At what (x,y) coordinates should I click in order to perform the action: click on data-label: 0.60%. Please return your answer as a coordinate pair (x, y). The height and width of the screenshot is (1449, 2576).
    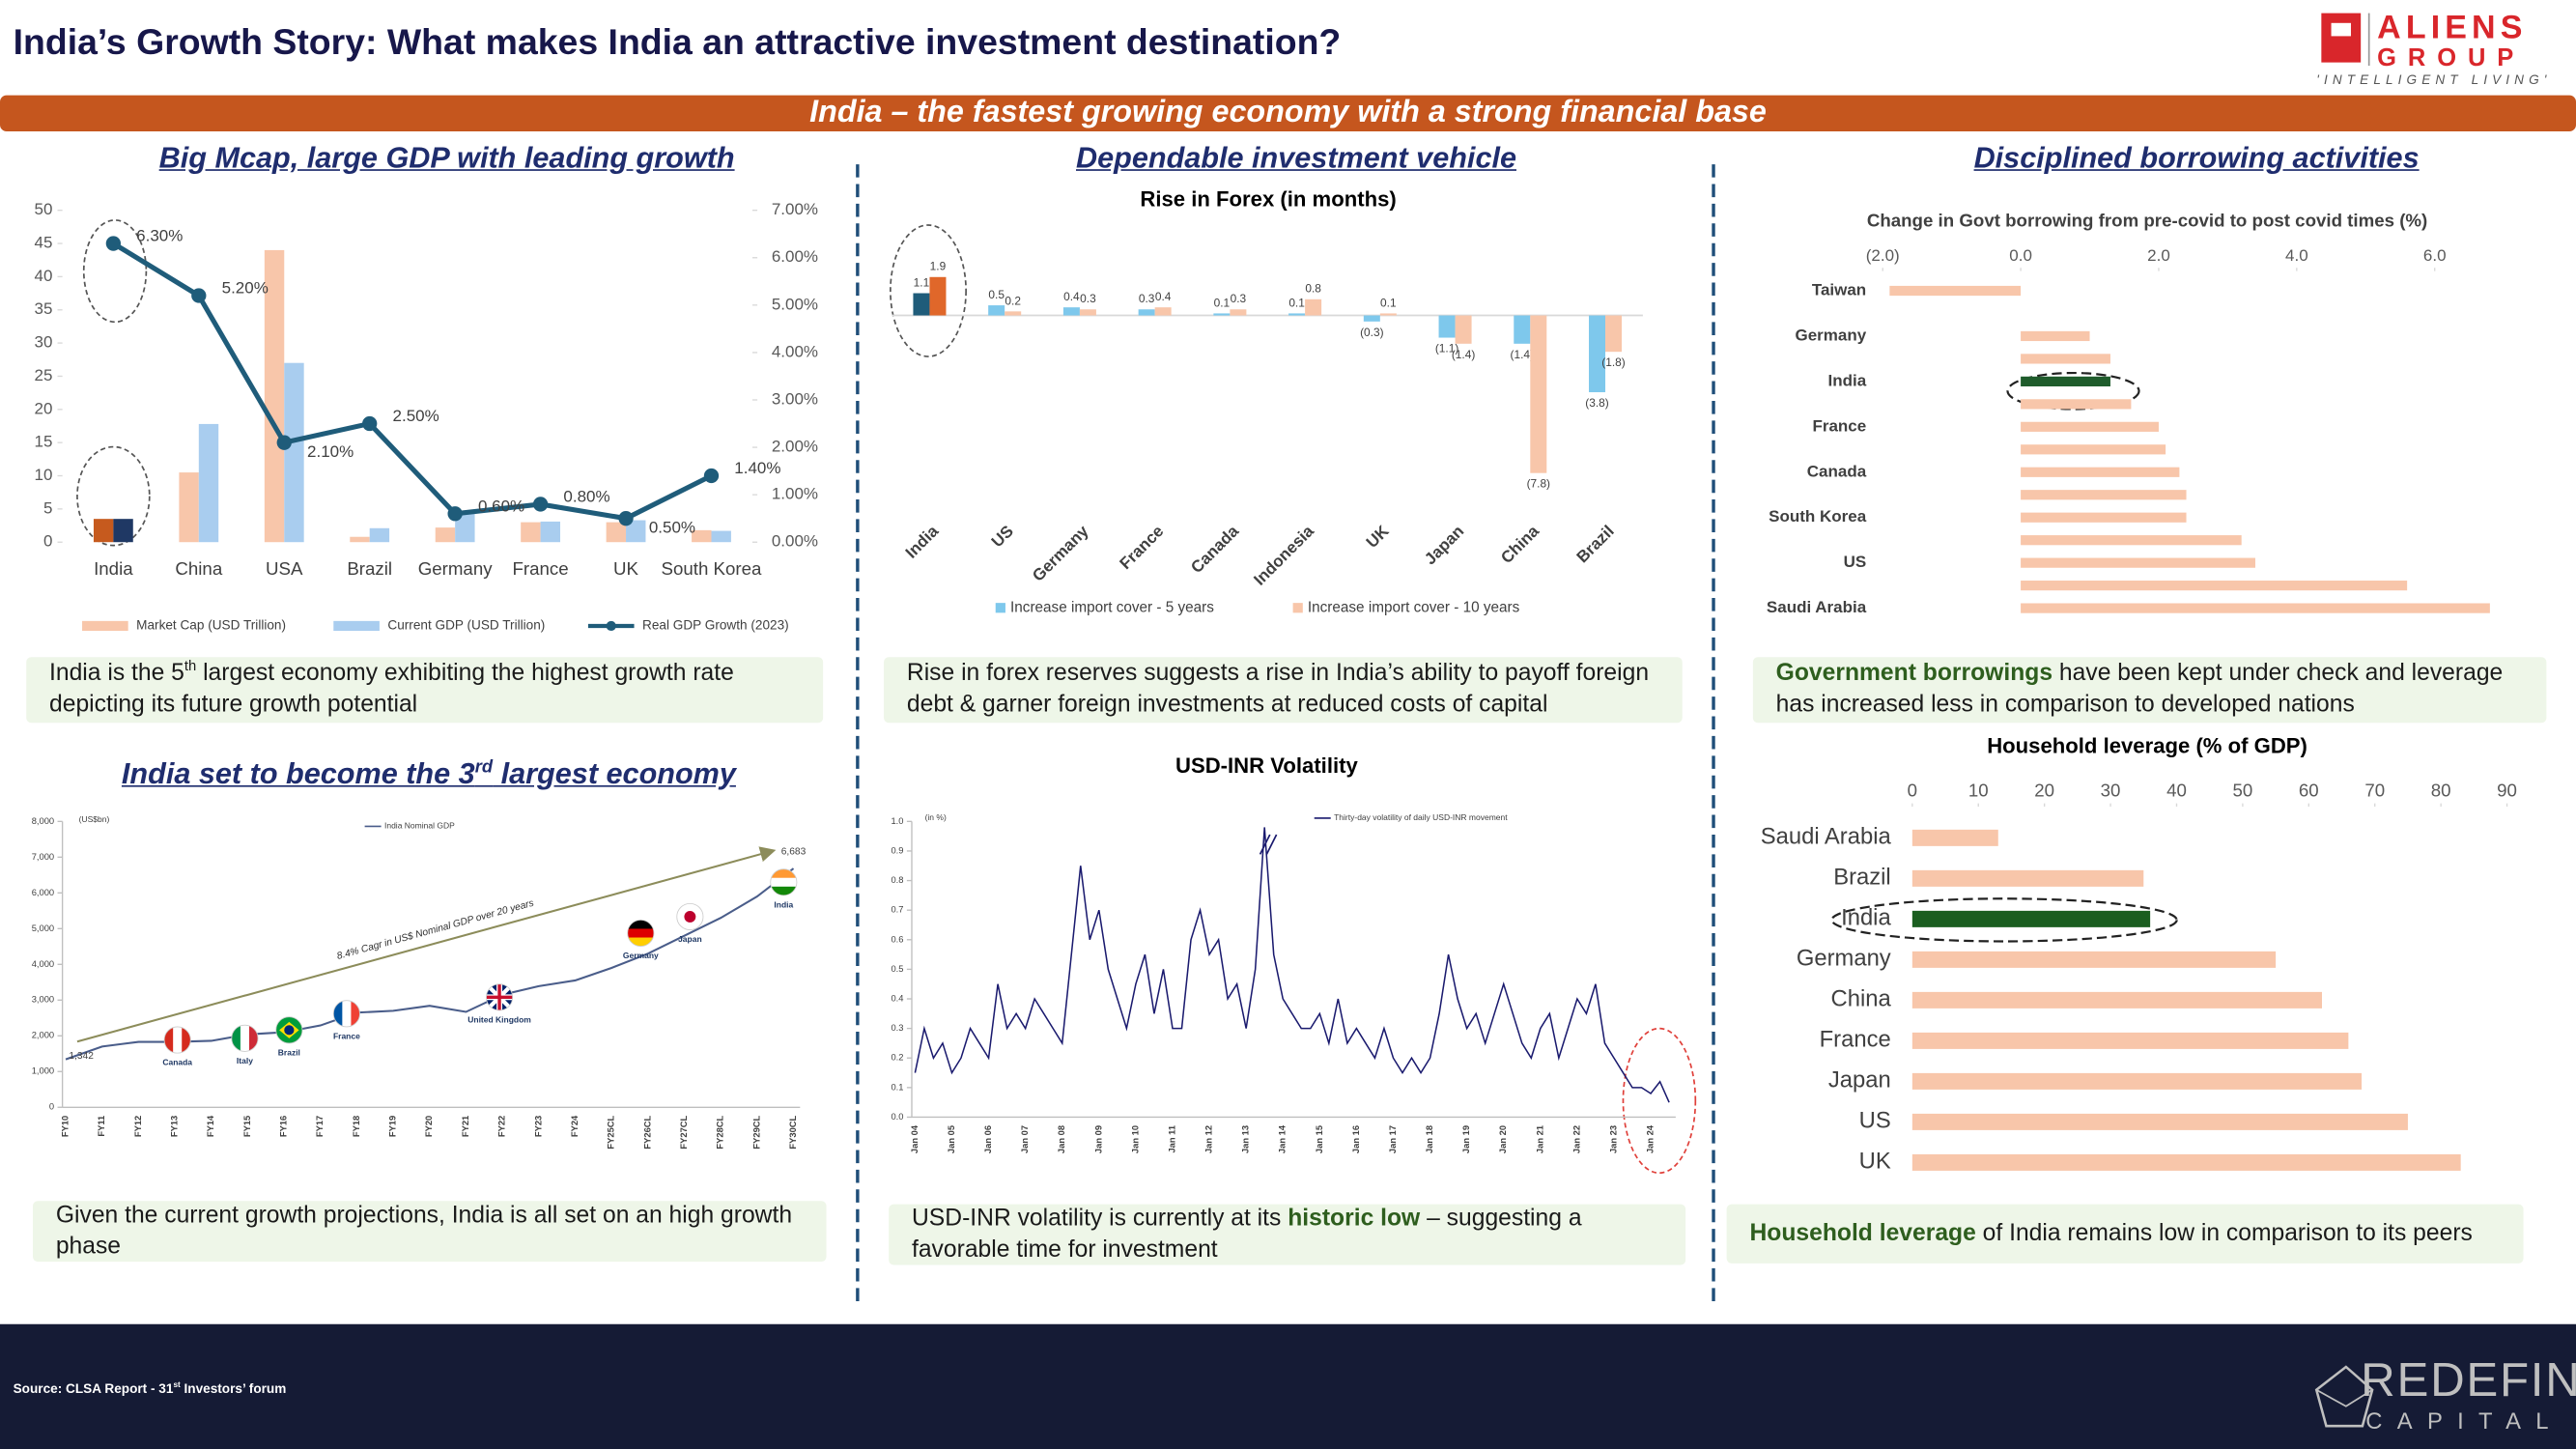
    Looking at the image, I should click on (501, 506).